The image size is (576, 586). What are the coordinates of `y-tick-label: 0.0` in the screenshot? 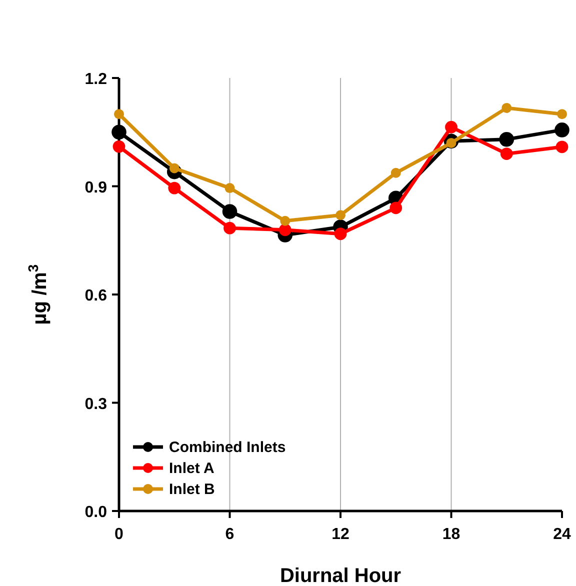 It's located at (96, 512).